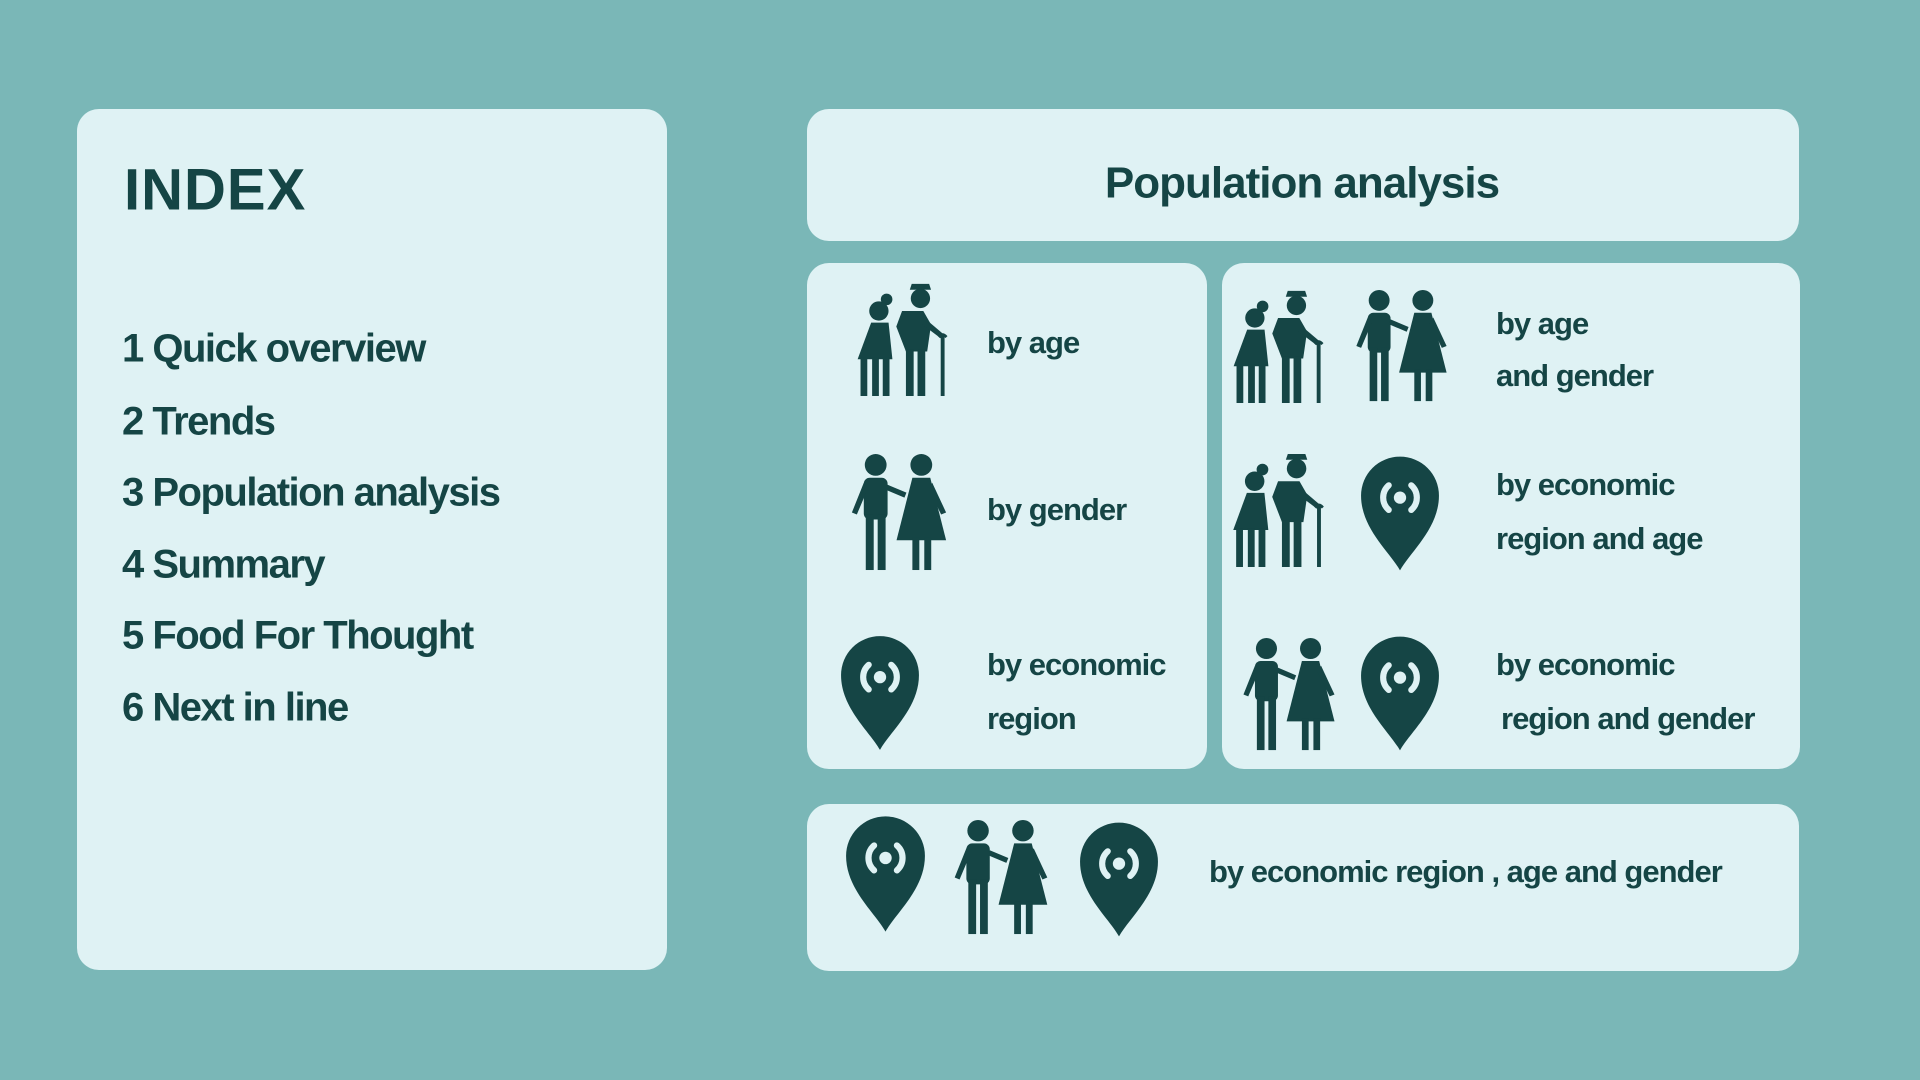 The height and width of the screenshot is (1080, 1920). Describe the element at coordinates (198, 422) in the screenshot. I see `index-item: 2 Trends` at that location.